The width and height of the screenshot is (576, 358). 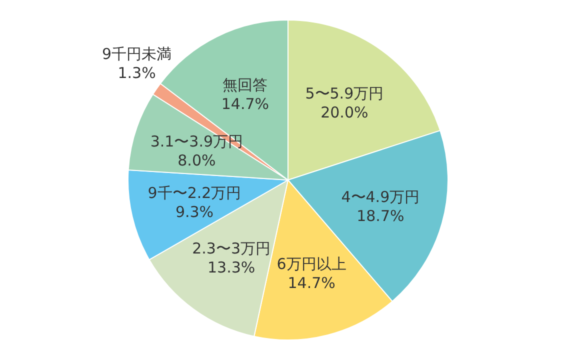 What do you see at coordinates (232, 267) in the screenshot?
I see `data-label: 13.3%` at bounding box center [232, 267].